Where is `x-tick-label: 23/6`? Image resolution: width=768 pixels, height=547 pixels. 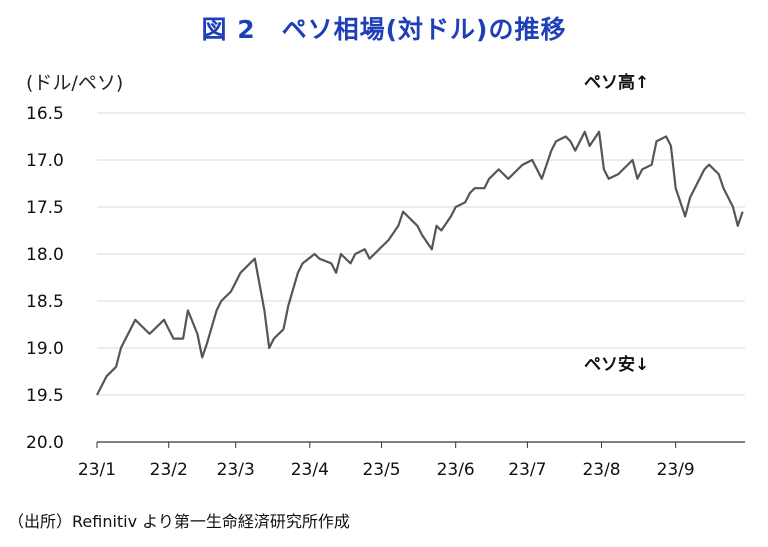
x-tick-label: 23/6 is located at coordinates (456, 470).